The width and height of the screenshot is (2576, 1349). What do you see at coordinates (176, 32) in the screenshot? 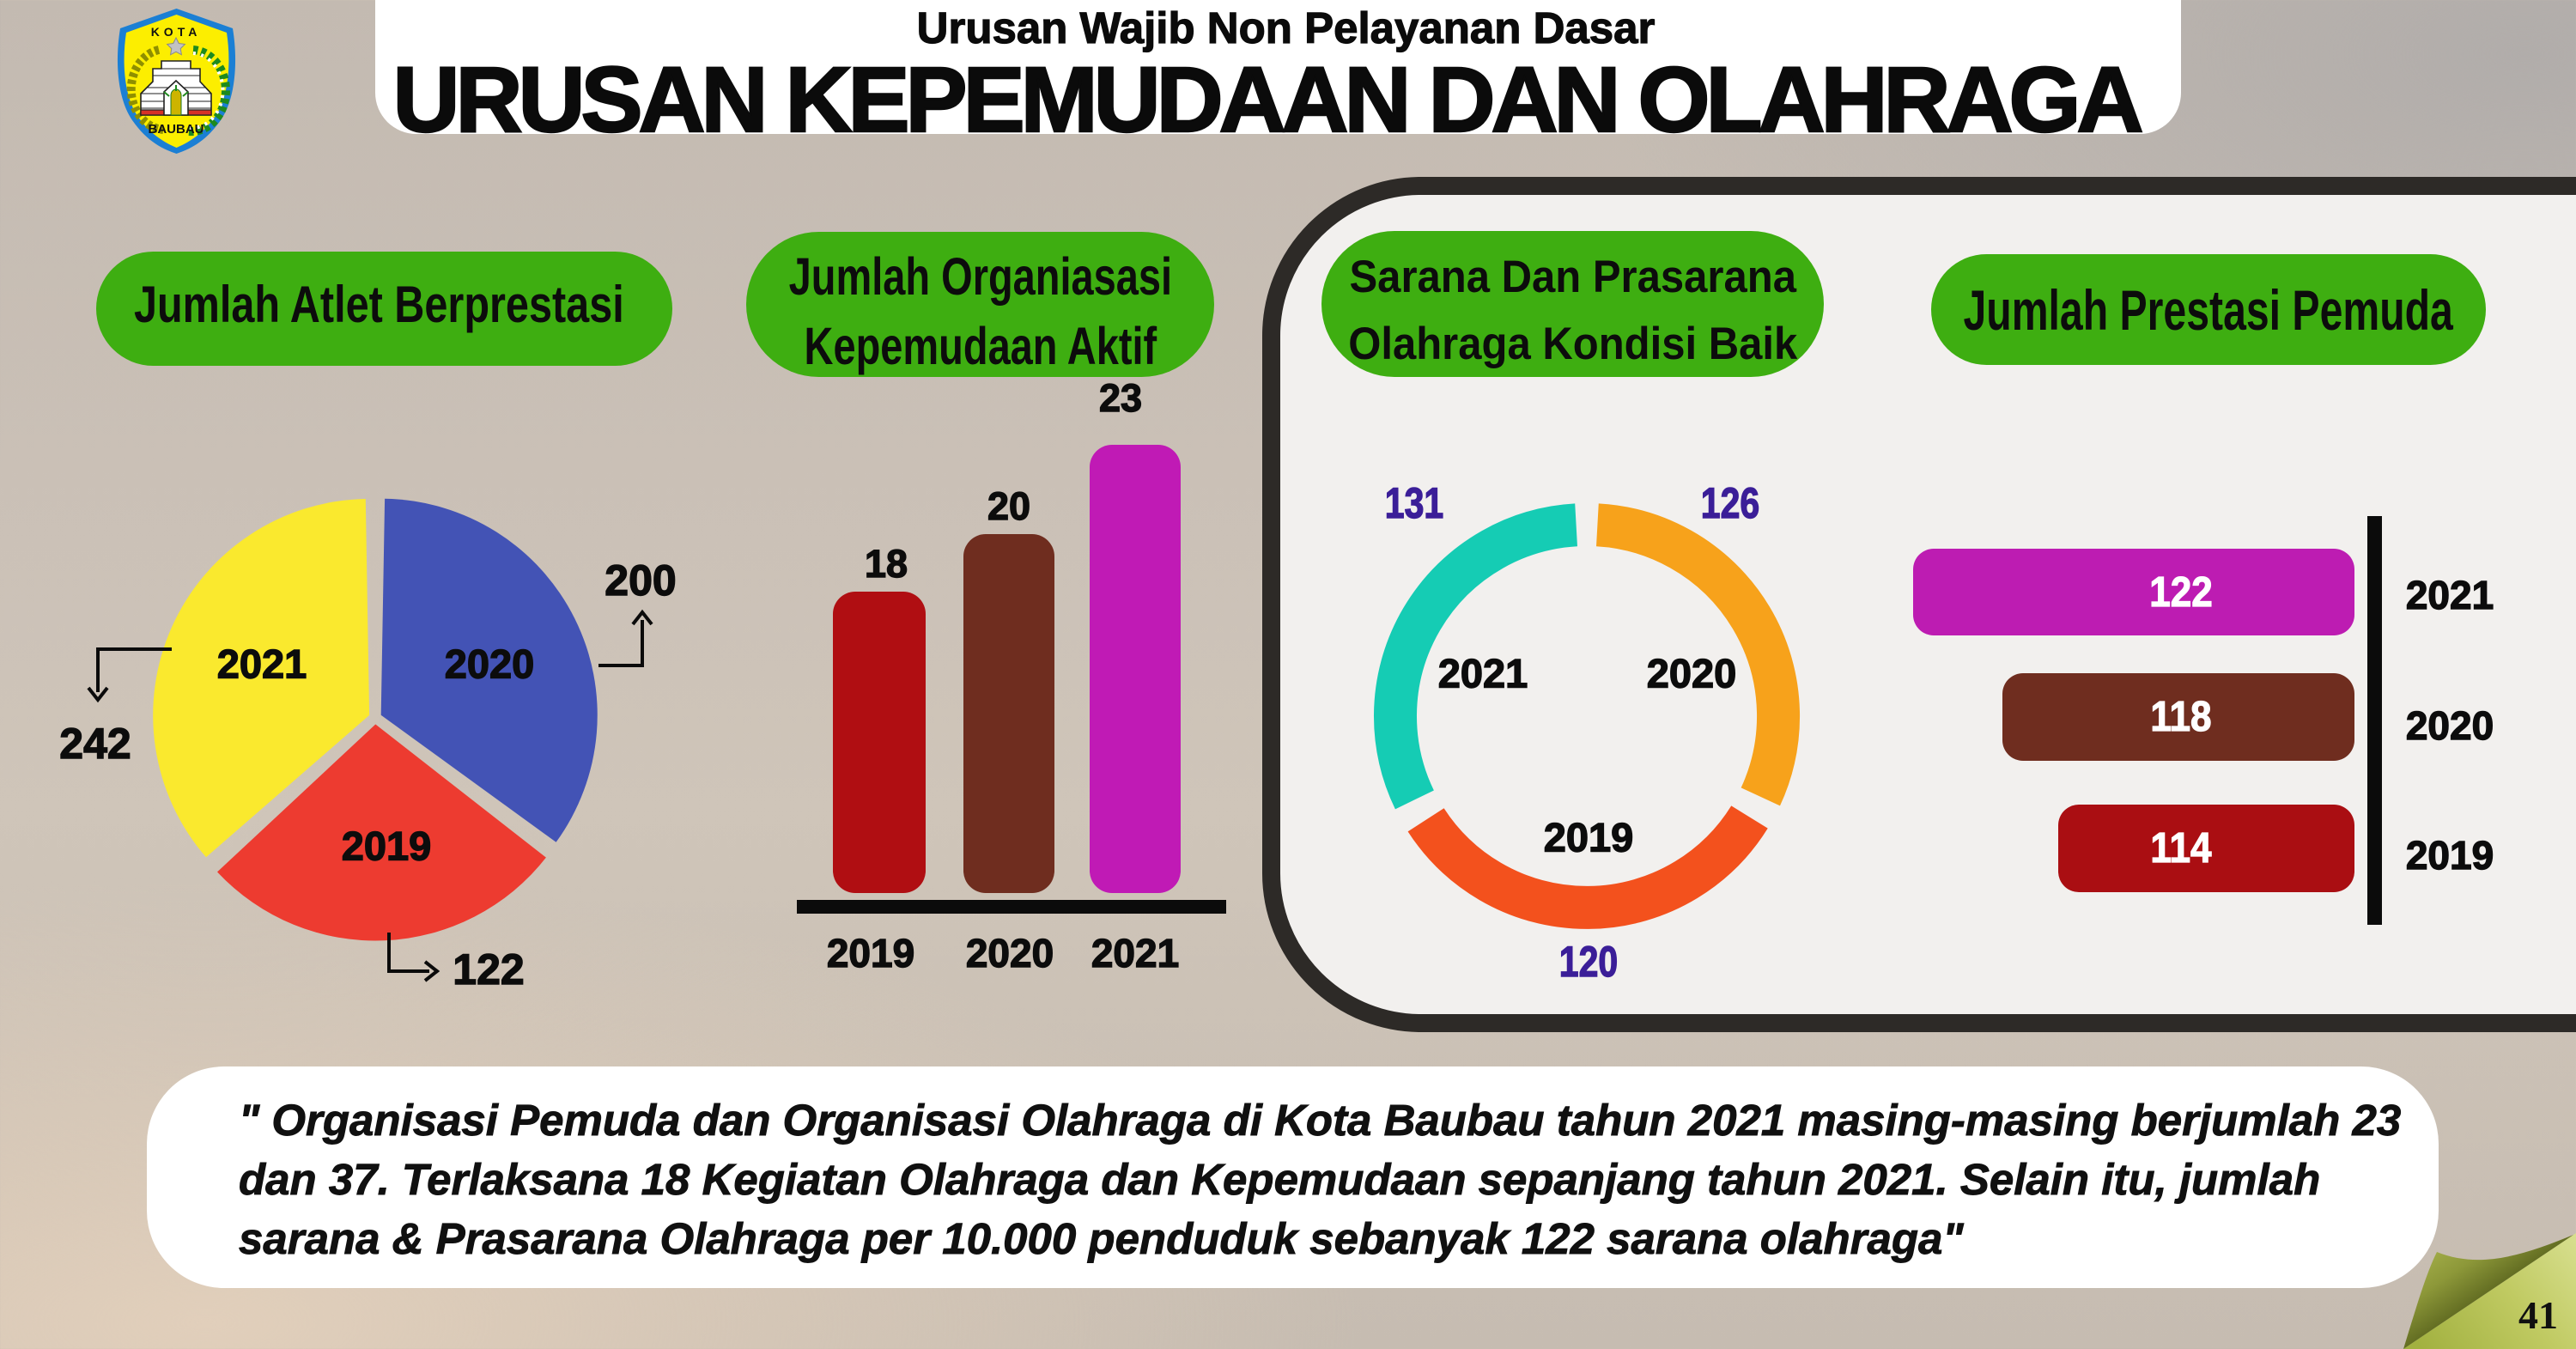
I see `svg-text: KOTA` at bounding box center [176, 32].